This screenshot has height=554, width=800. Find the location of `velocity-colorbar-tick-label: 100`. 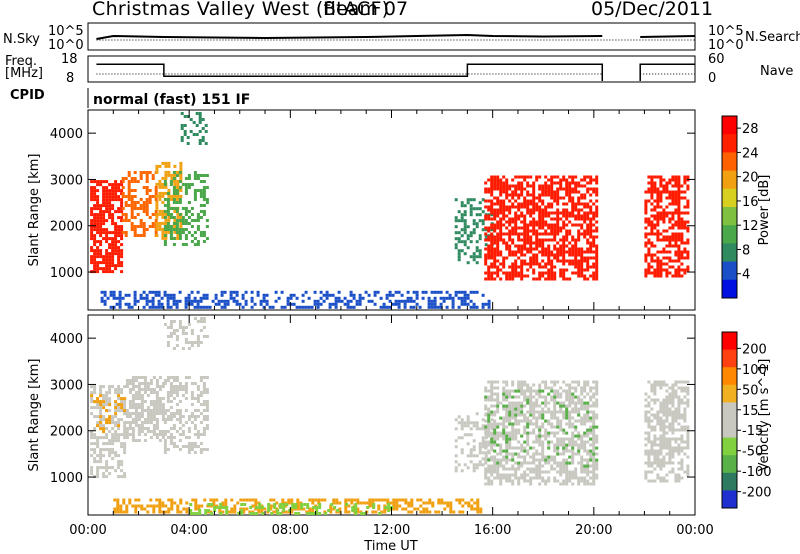

velocity-colorbar-tick-label: 100 is located at coordinates (754, 370).